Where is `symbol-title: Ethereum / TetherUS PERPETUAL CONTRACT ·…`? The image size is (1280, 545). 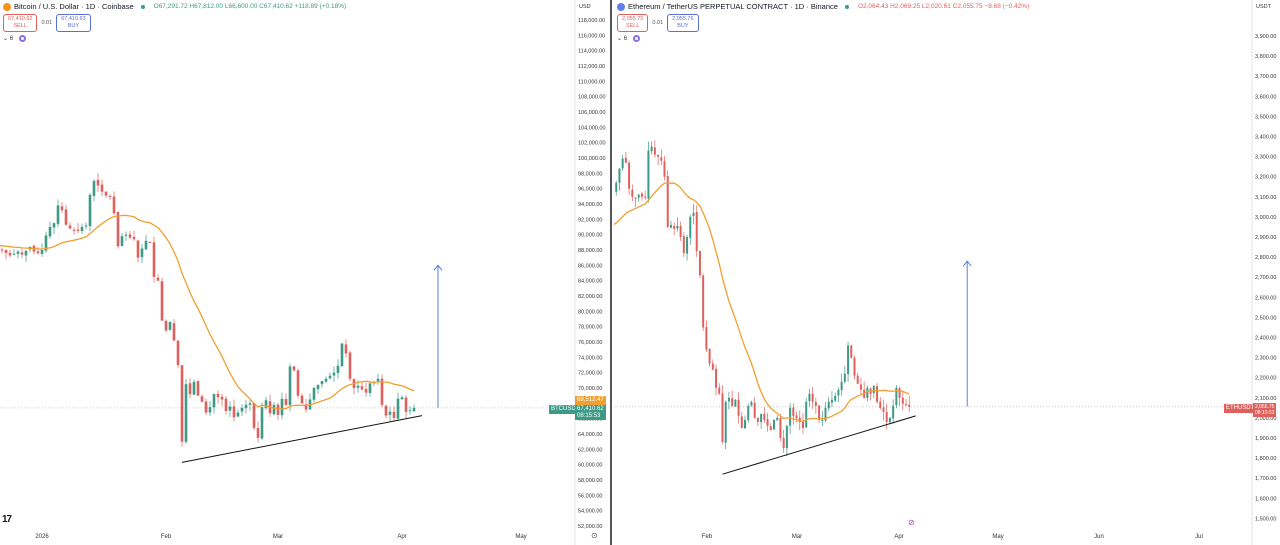 symbol-title: Ethereum / TetherUS PERPETUAL CONTRACT ·… is located at coordinates (733, 6).